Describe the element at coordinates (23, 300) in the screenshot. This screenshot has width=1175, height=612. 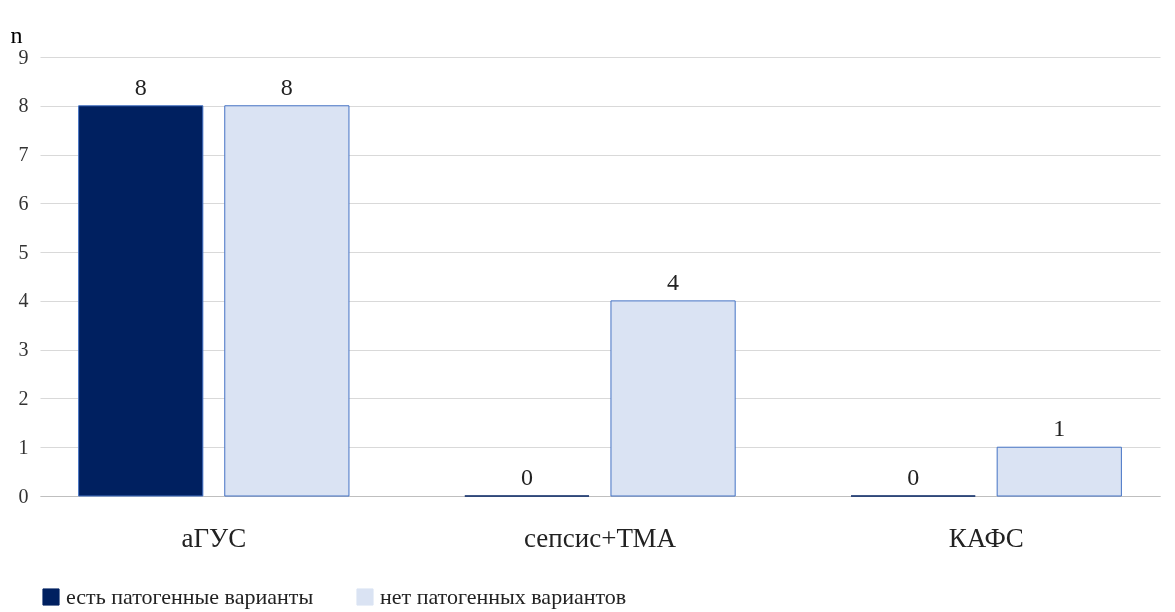
I see `y-tick-label: 4` at that location.